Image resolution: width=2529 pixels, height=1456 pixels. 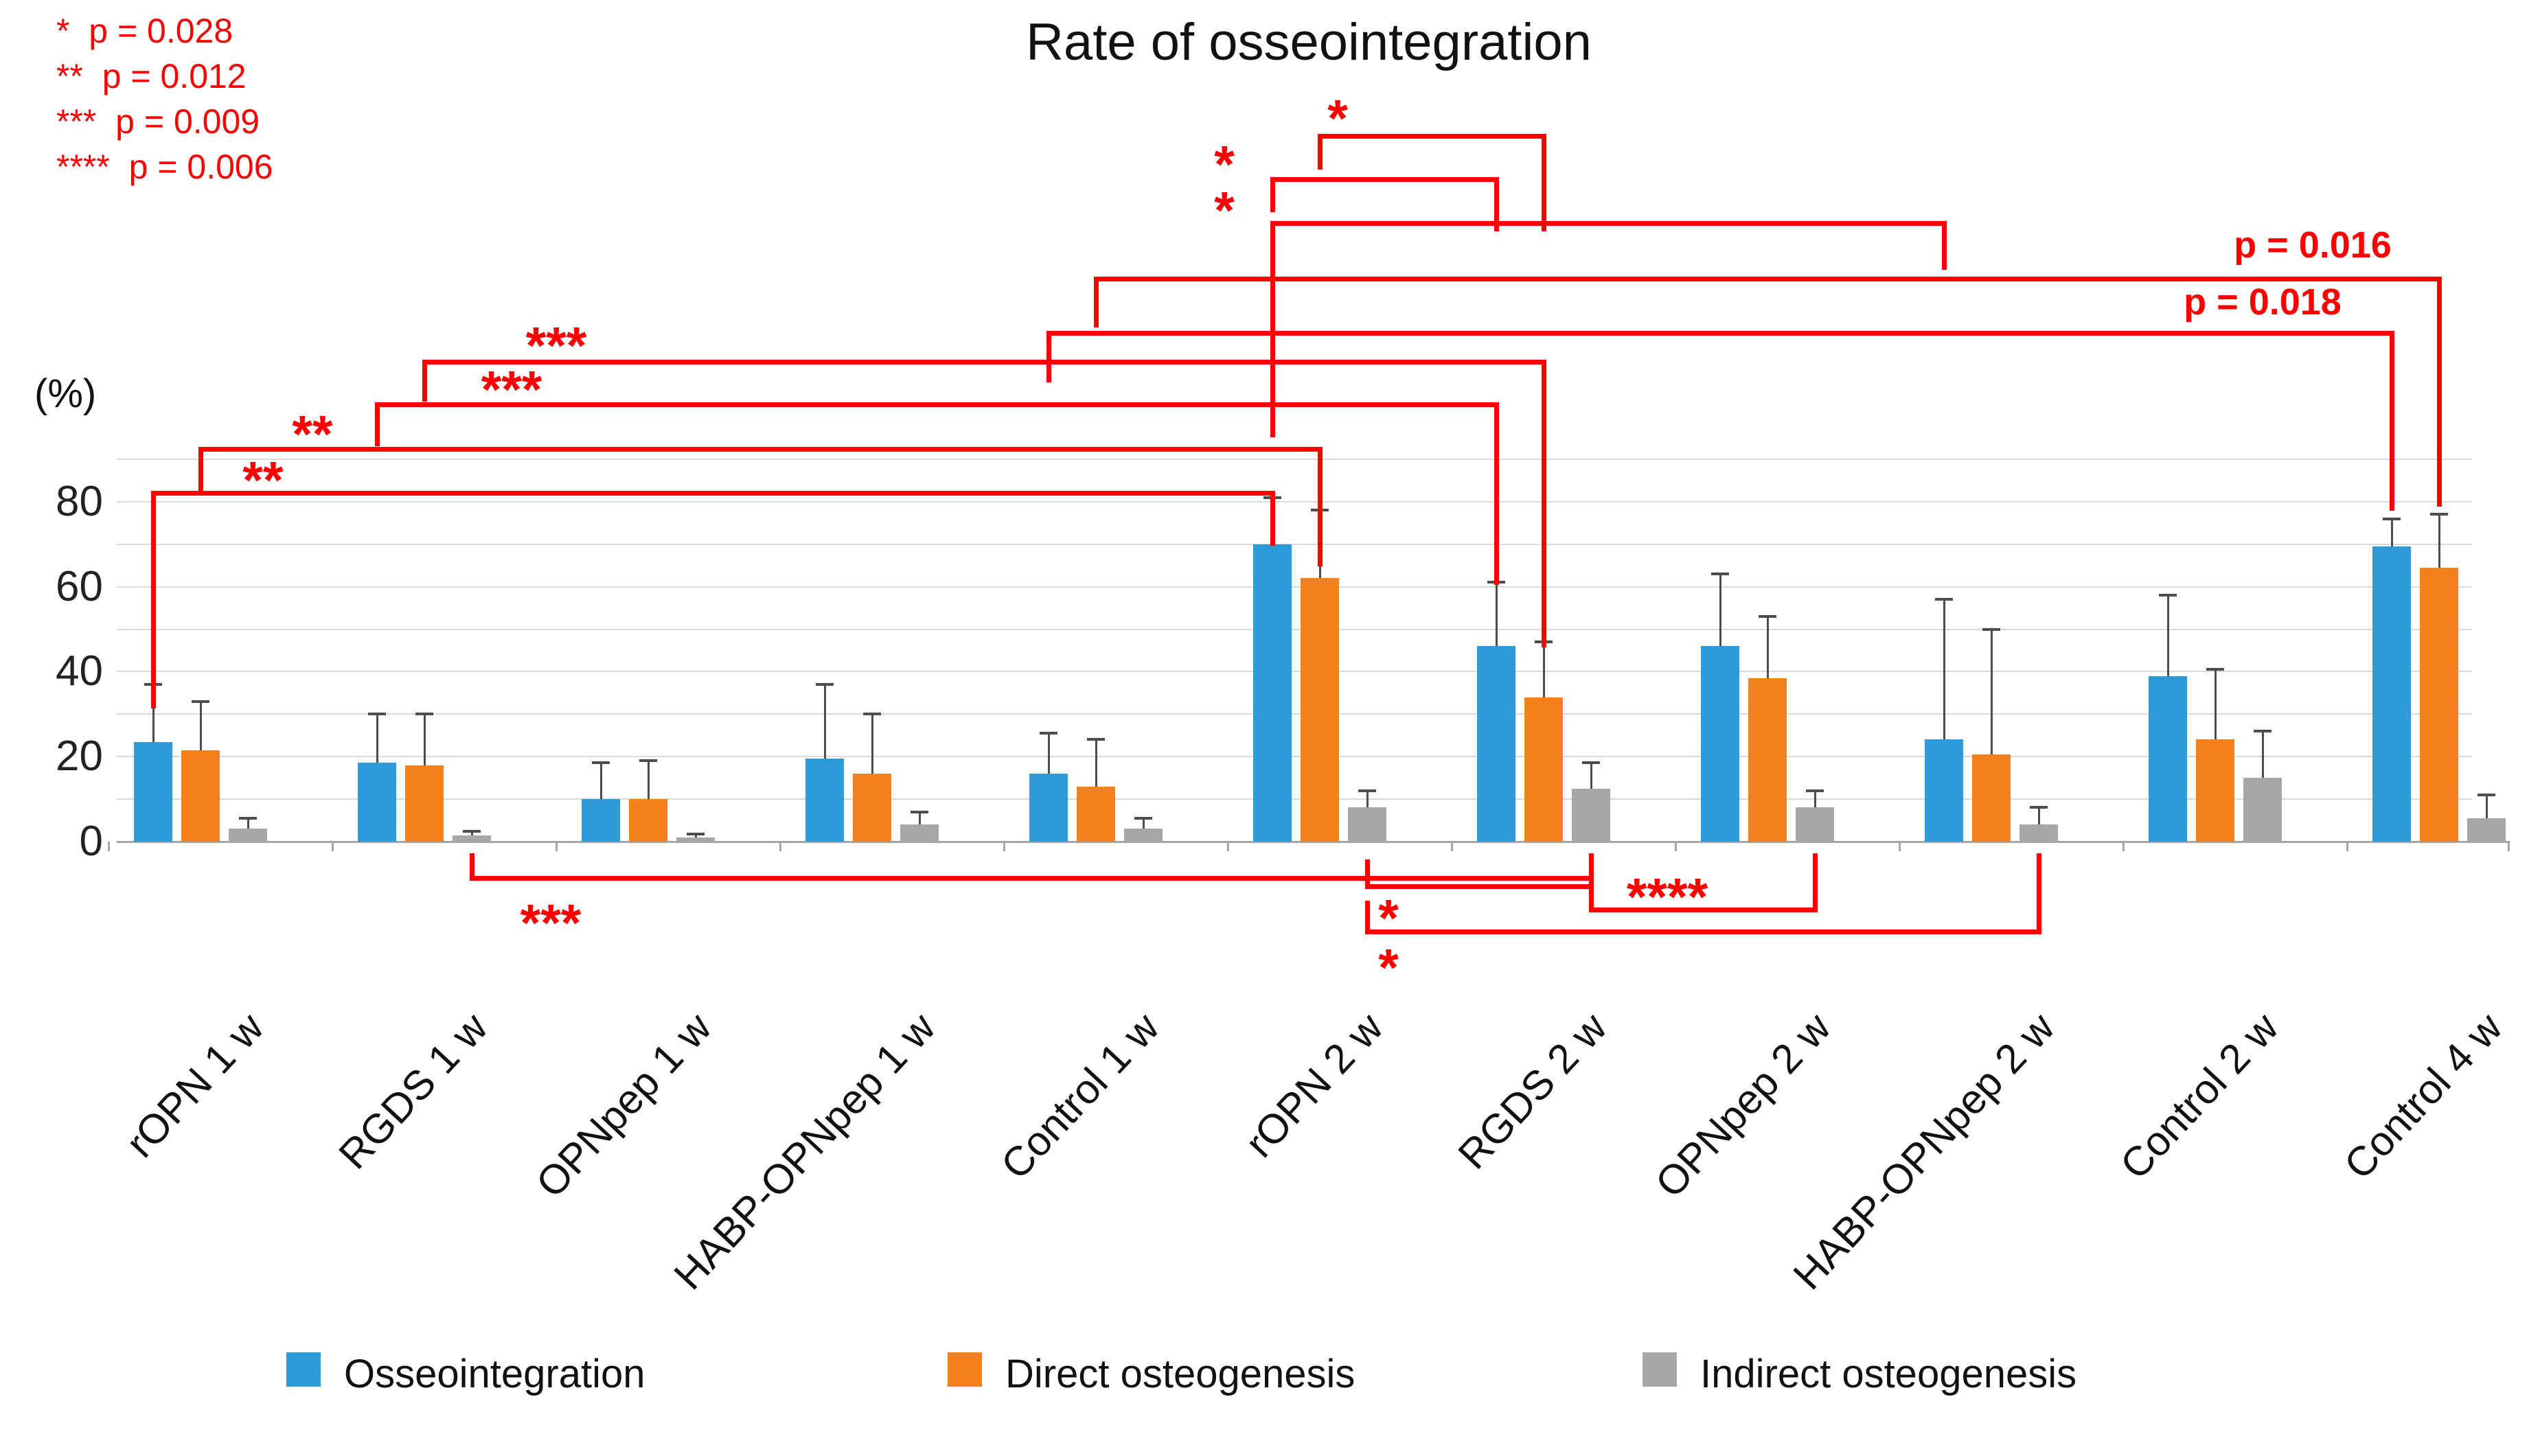 I want to click on bracket-7-tail1, so click(x=2439, y=392).